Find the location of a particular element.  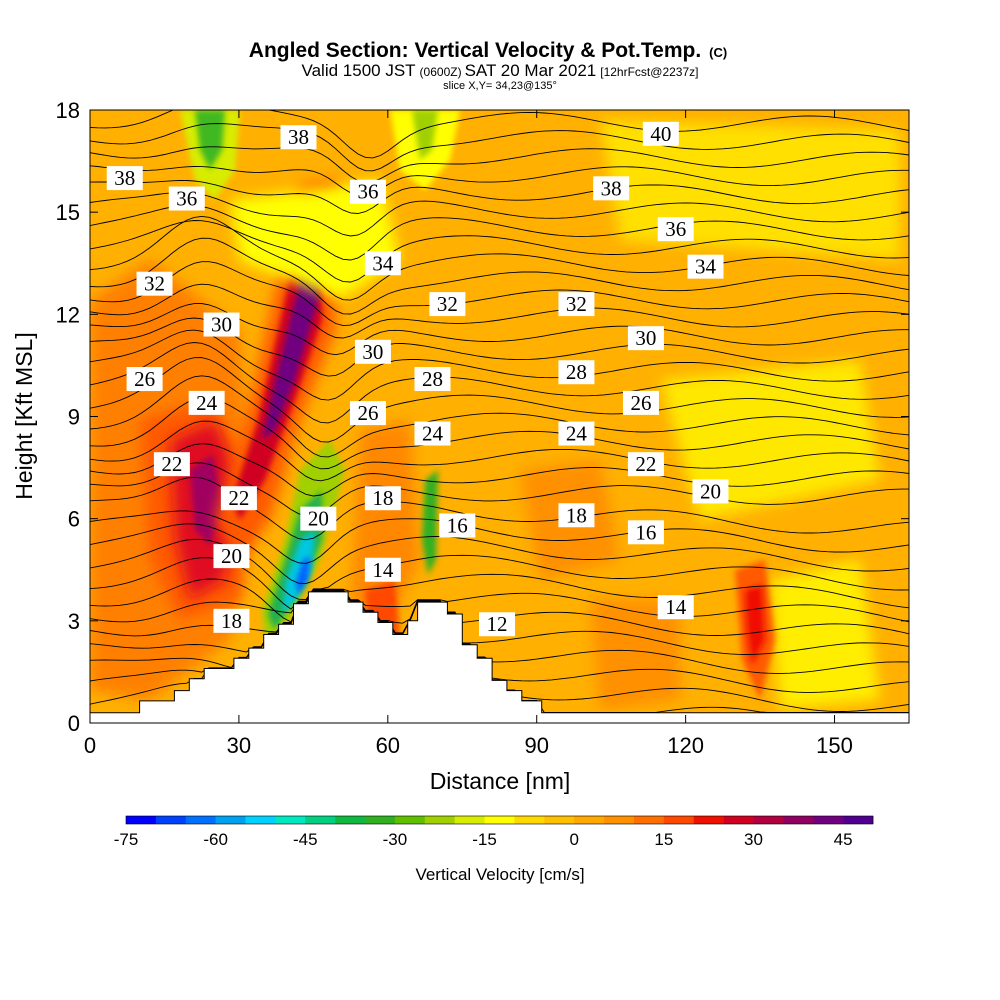

contour-label: 12 is located at coordinates (497, 624).